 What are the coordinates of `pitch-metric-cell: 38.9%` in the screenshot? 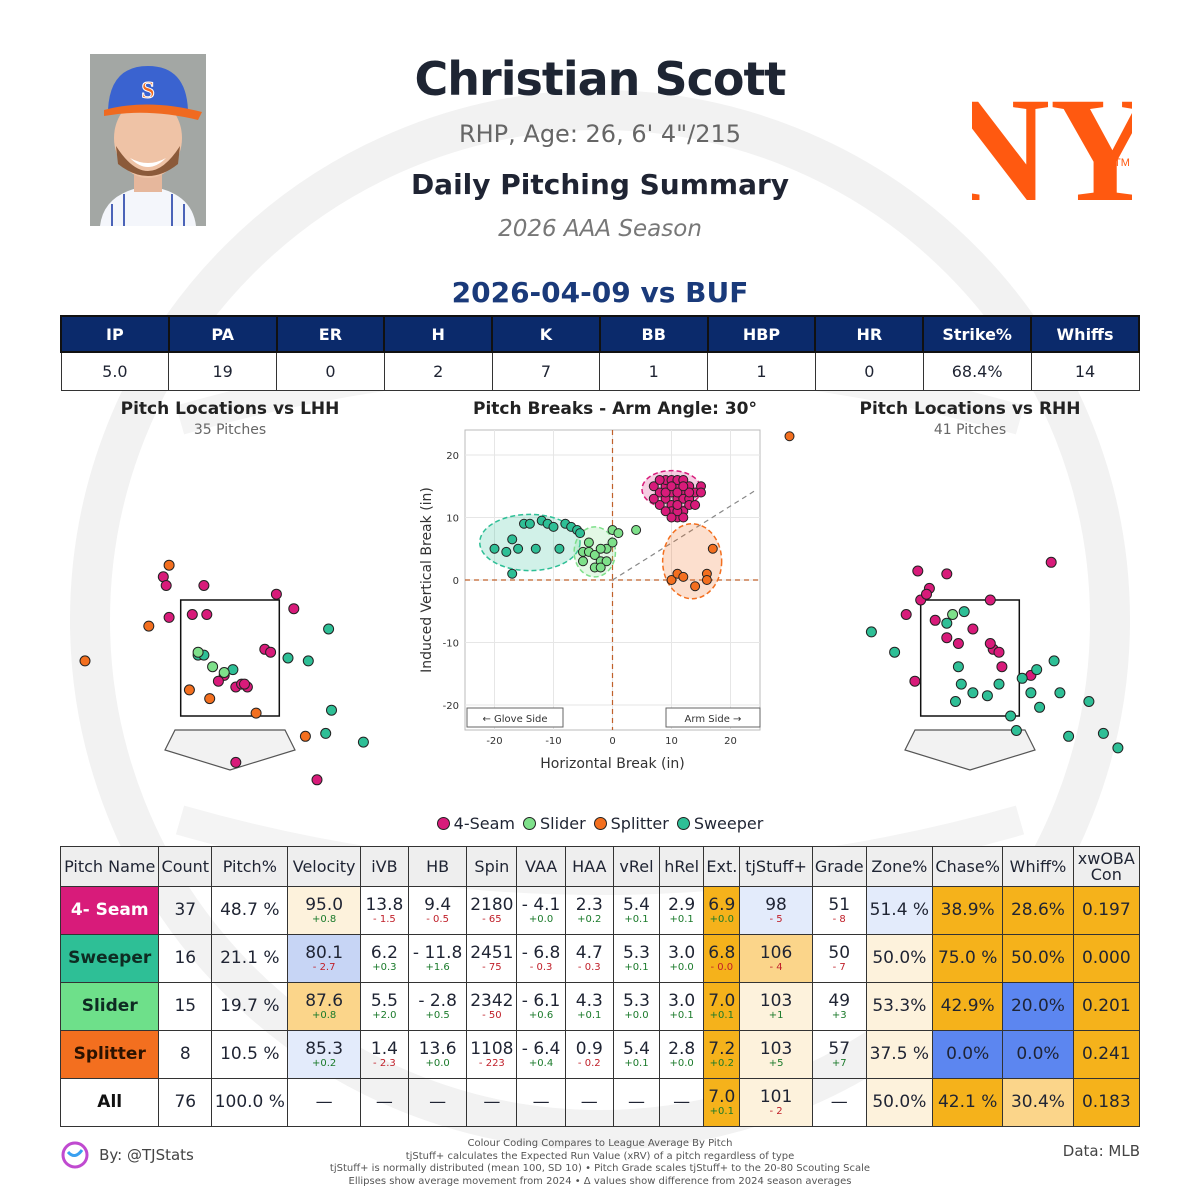 It's located at (968, 910).